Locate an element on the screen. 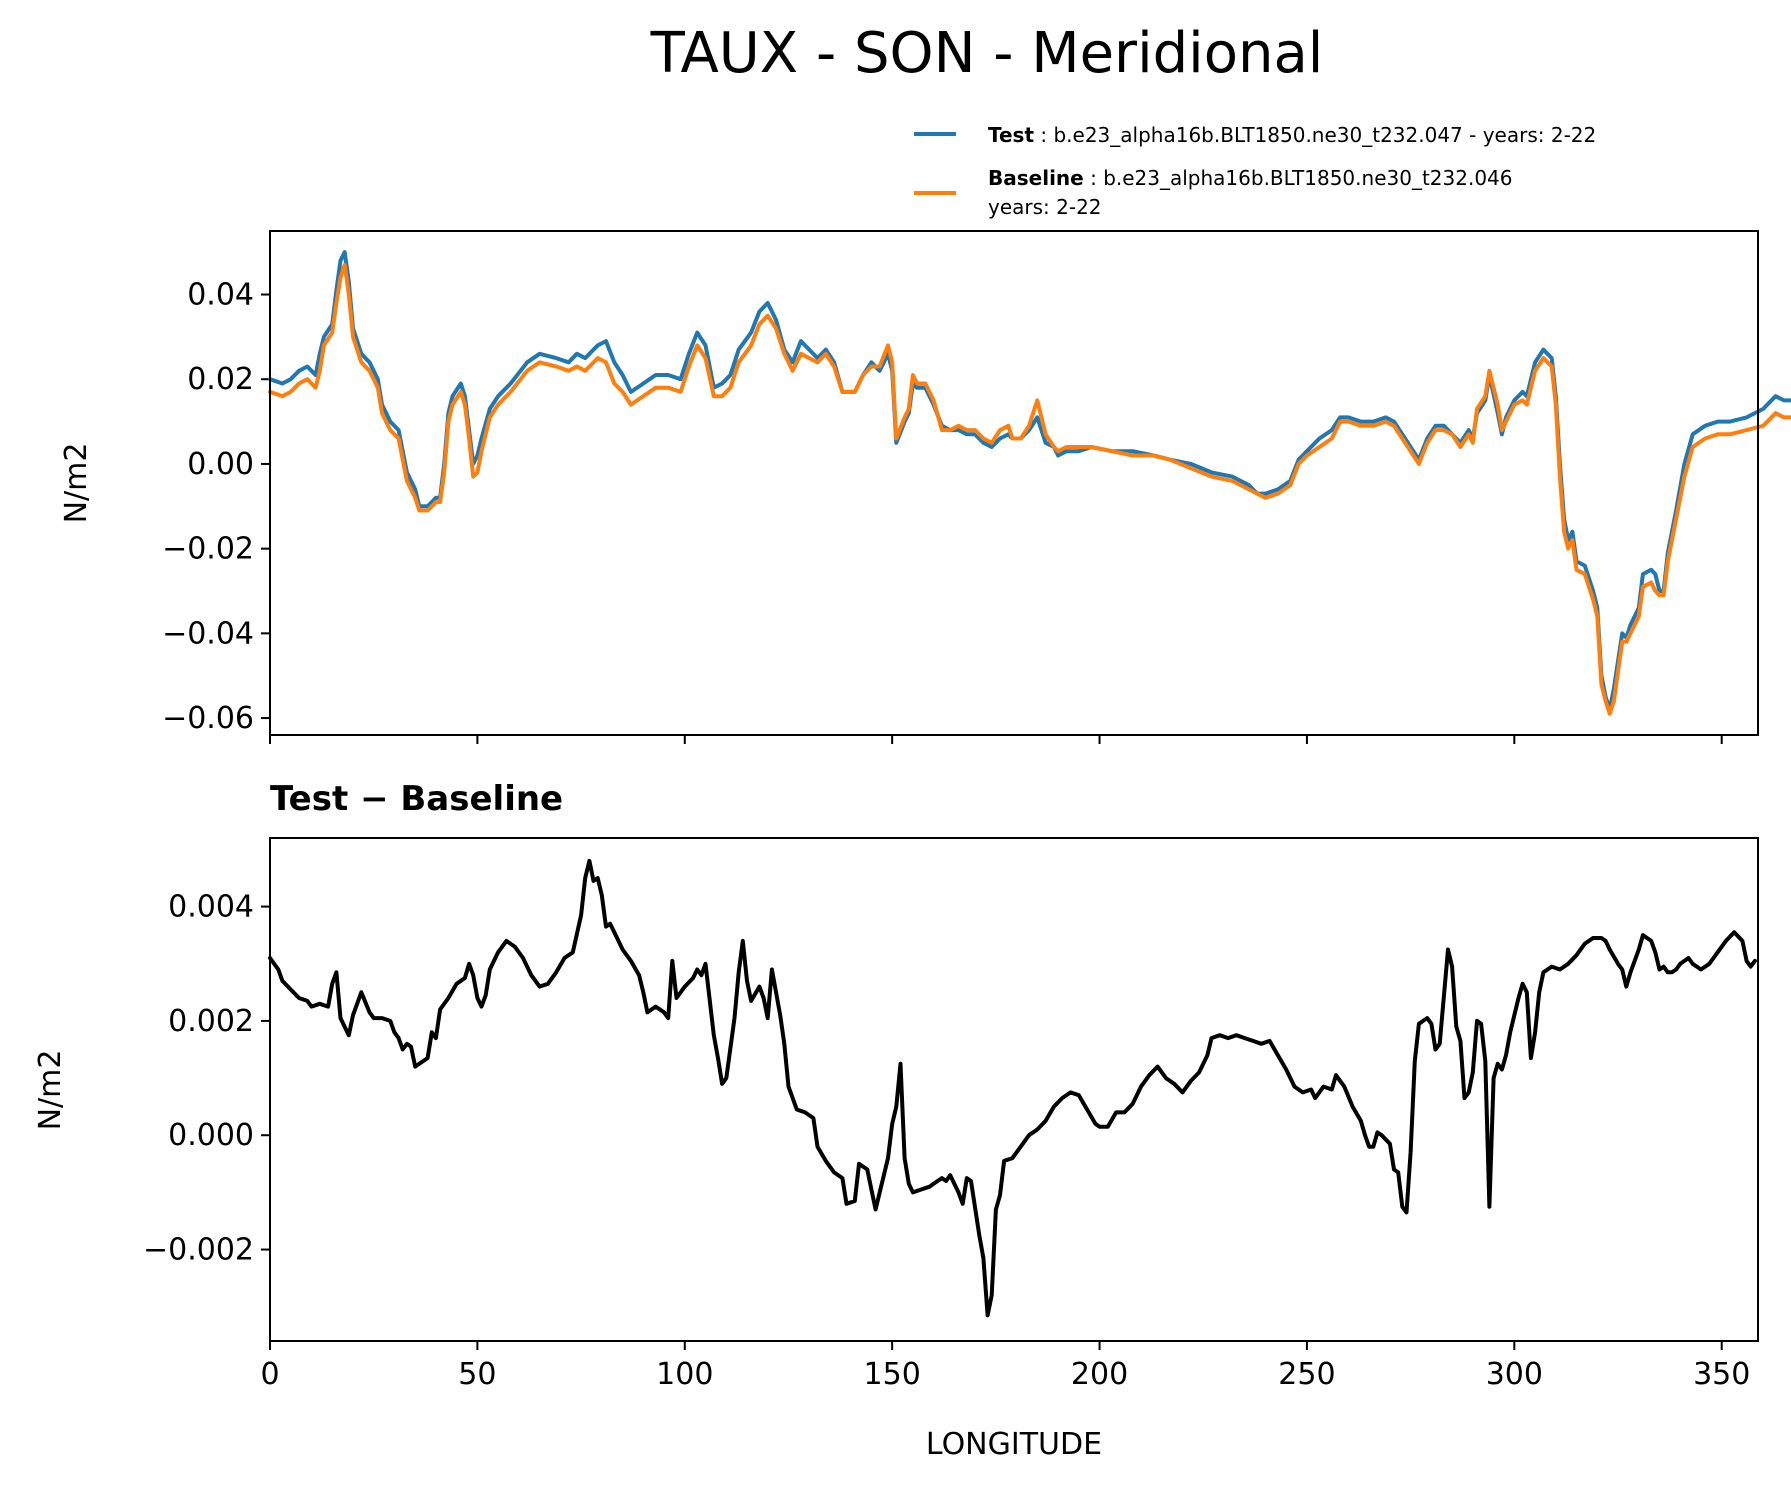  bottom-x-tick-label: 200 is located at coordinates (1099, 1374).